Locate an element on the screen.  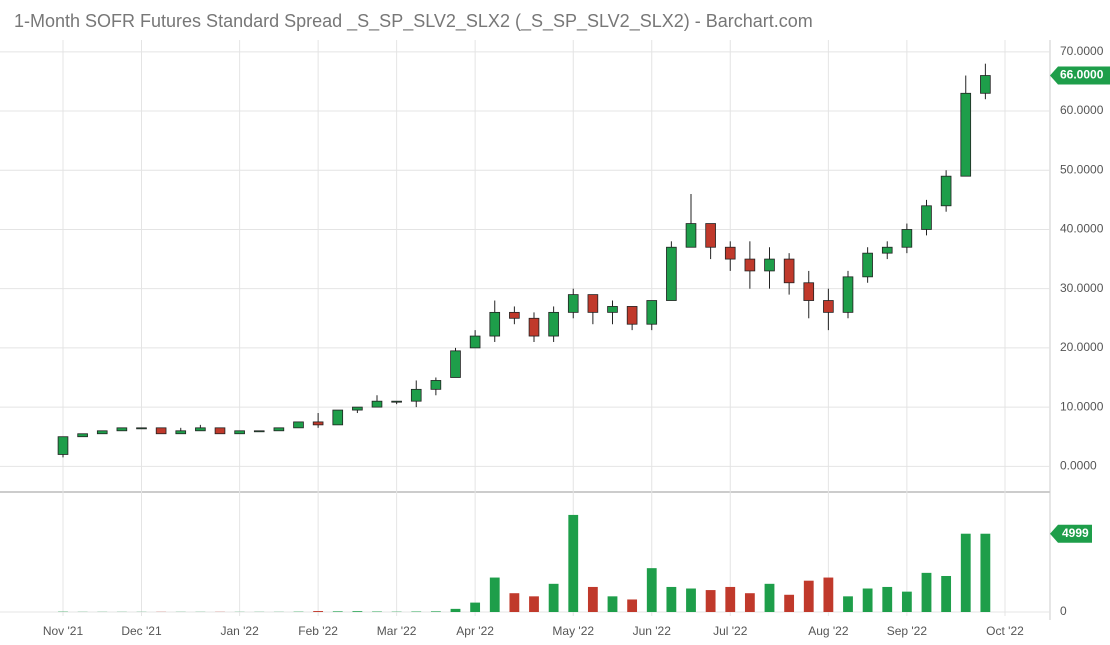
last-price-tag is located at coordinates (1080, 75).